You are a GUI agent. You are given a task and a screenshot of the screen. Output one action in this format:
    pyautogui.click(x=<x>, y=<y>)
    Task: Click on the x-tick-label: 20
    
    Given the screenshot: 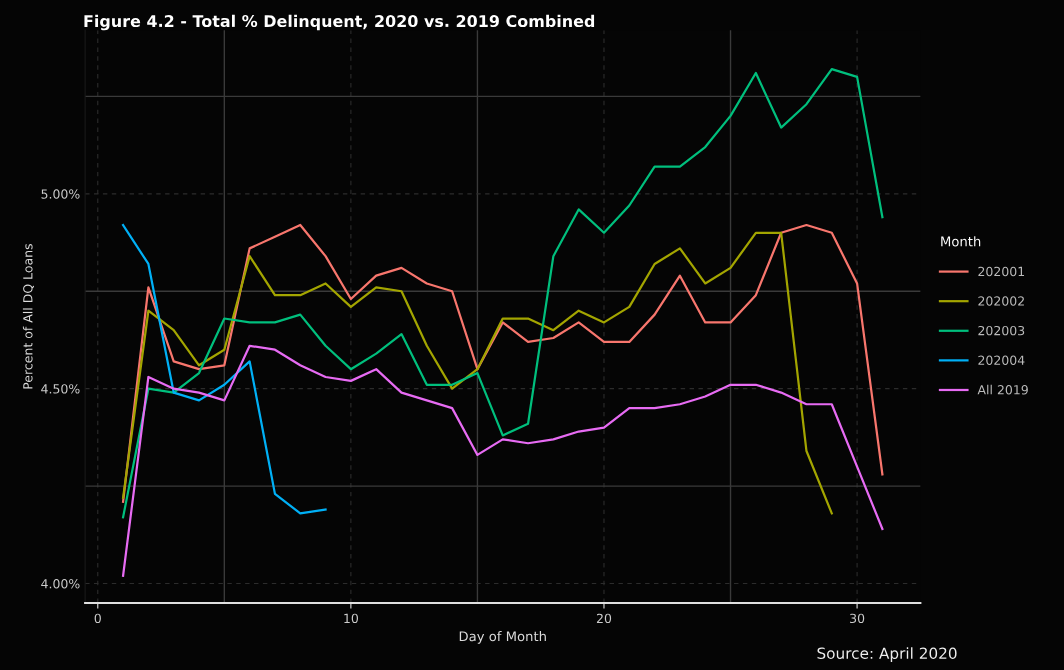 What is the action you would take?
    pyautogui.click(x=604, y=618)
    